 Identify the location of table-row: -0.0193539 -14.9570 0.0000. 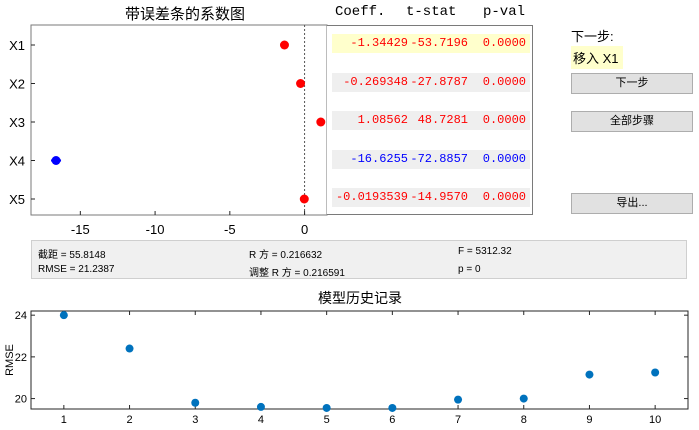
(431, 197).